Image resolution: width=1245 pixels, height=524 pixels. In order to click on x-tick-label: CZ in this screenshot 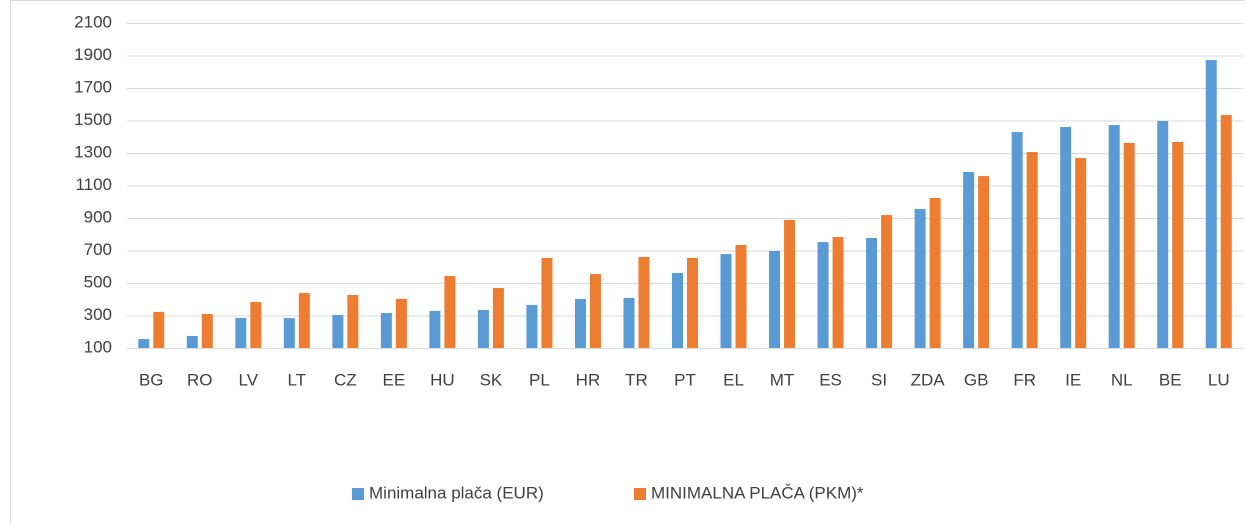, I will do `click(345, 379)`.